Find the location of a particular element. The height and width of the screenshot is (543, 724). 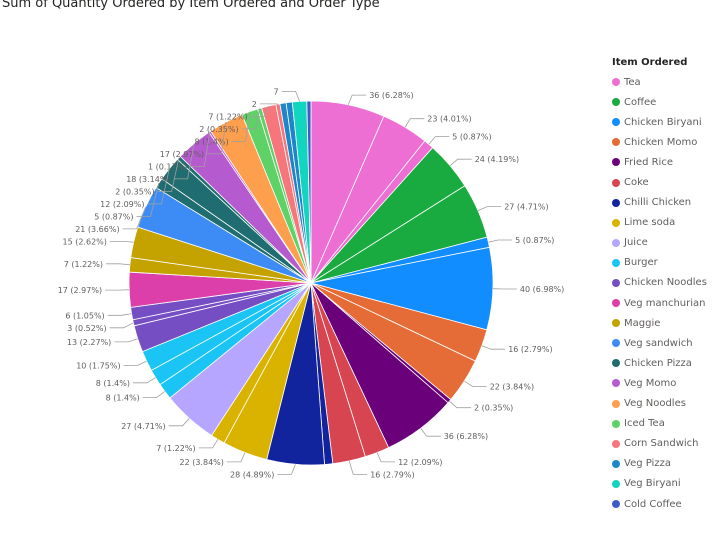

legend-label: Veg Biryani is located at coordinates (652, 484).